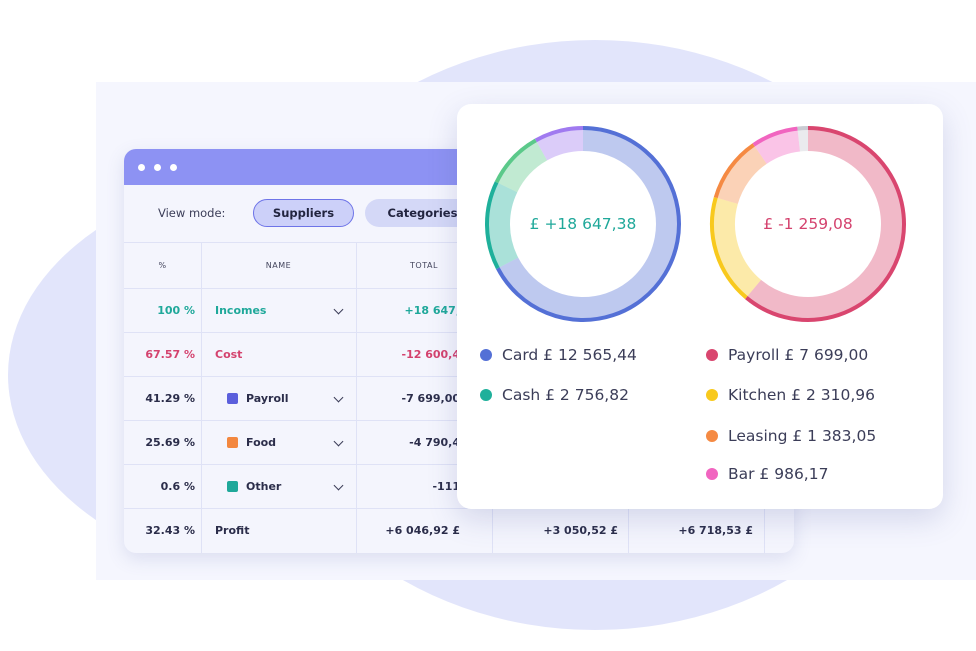  I want to click on incomes-total-label: £ +18 647,38, so click(583, 224).